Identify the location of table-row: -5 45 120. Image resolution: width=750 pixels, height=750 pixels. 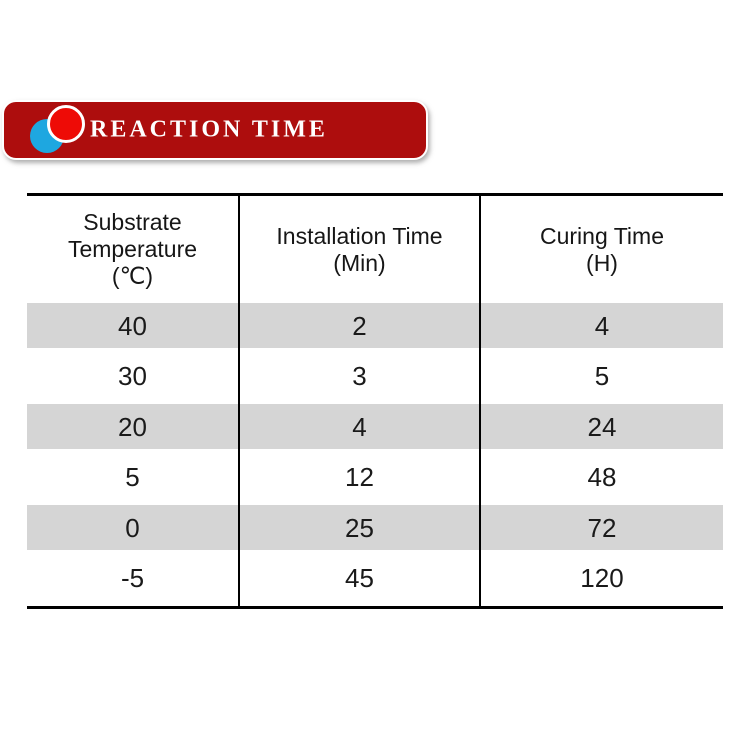
(375, 578).